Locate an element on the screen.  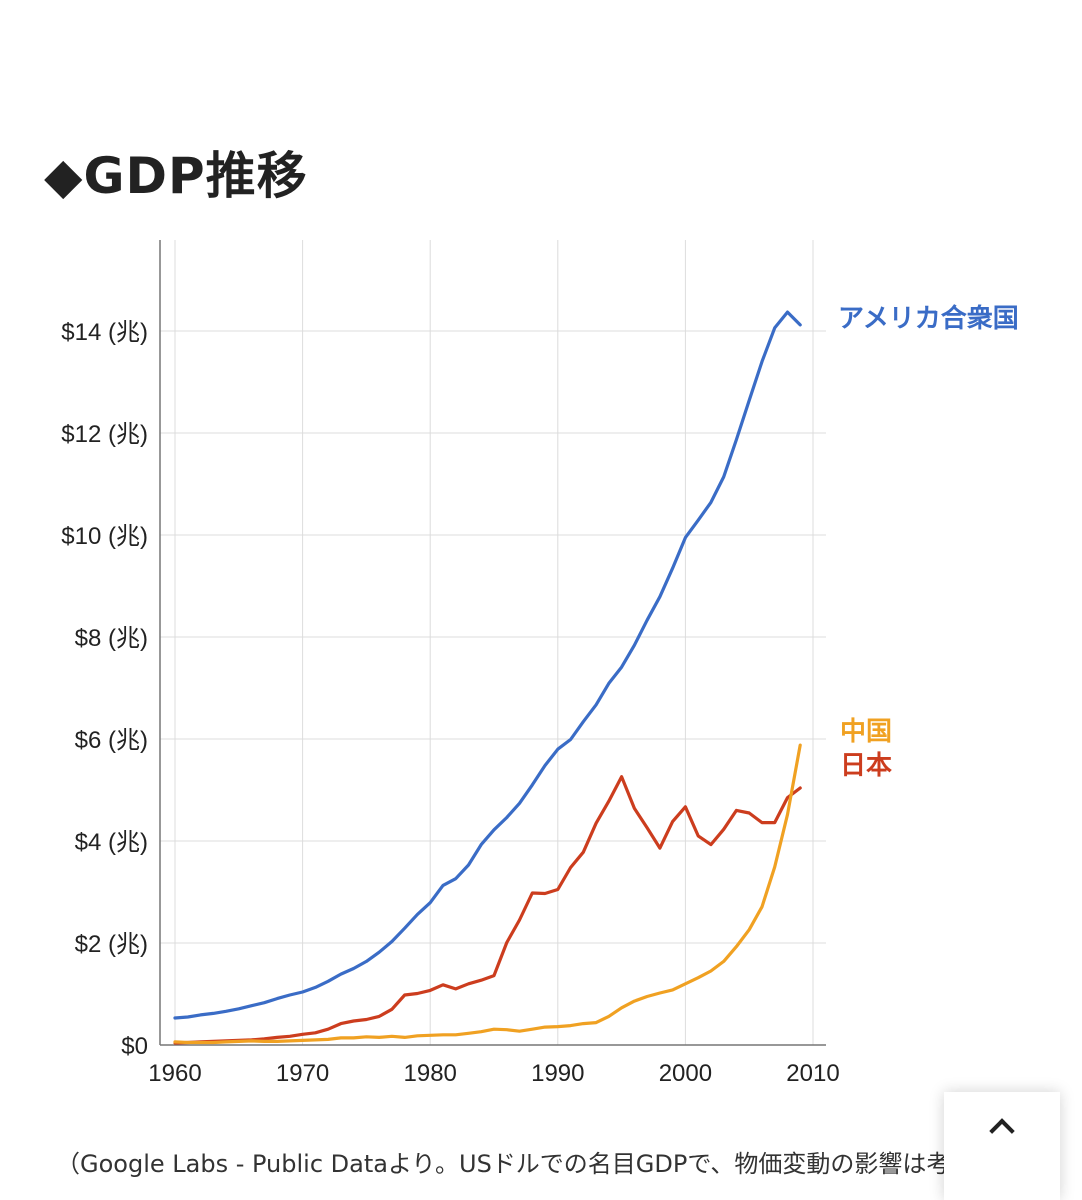
y-tick-label: $0 is located at coordinates (134, 1046).